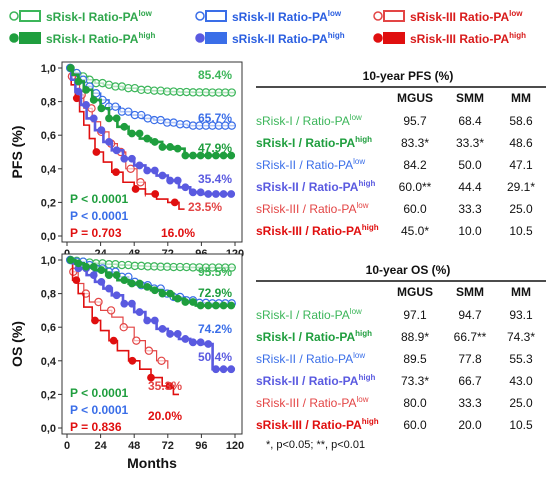 The image size is (550, 480). Describe the element at coordinates (48, 237) in the screenshot. I see `y-tick-label: 0,0` at that location.